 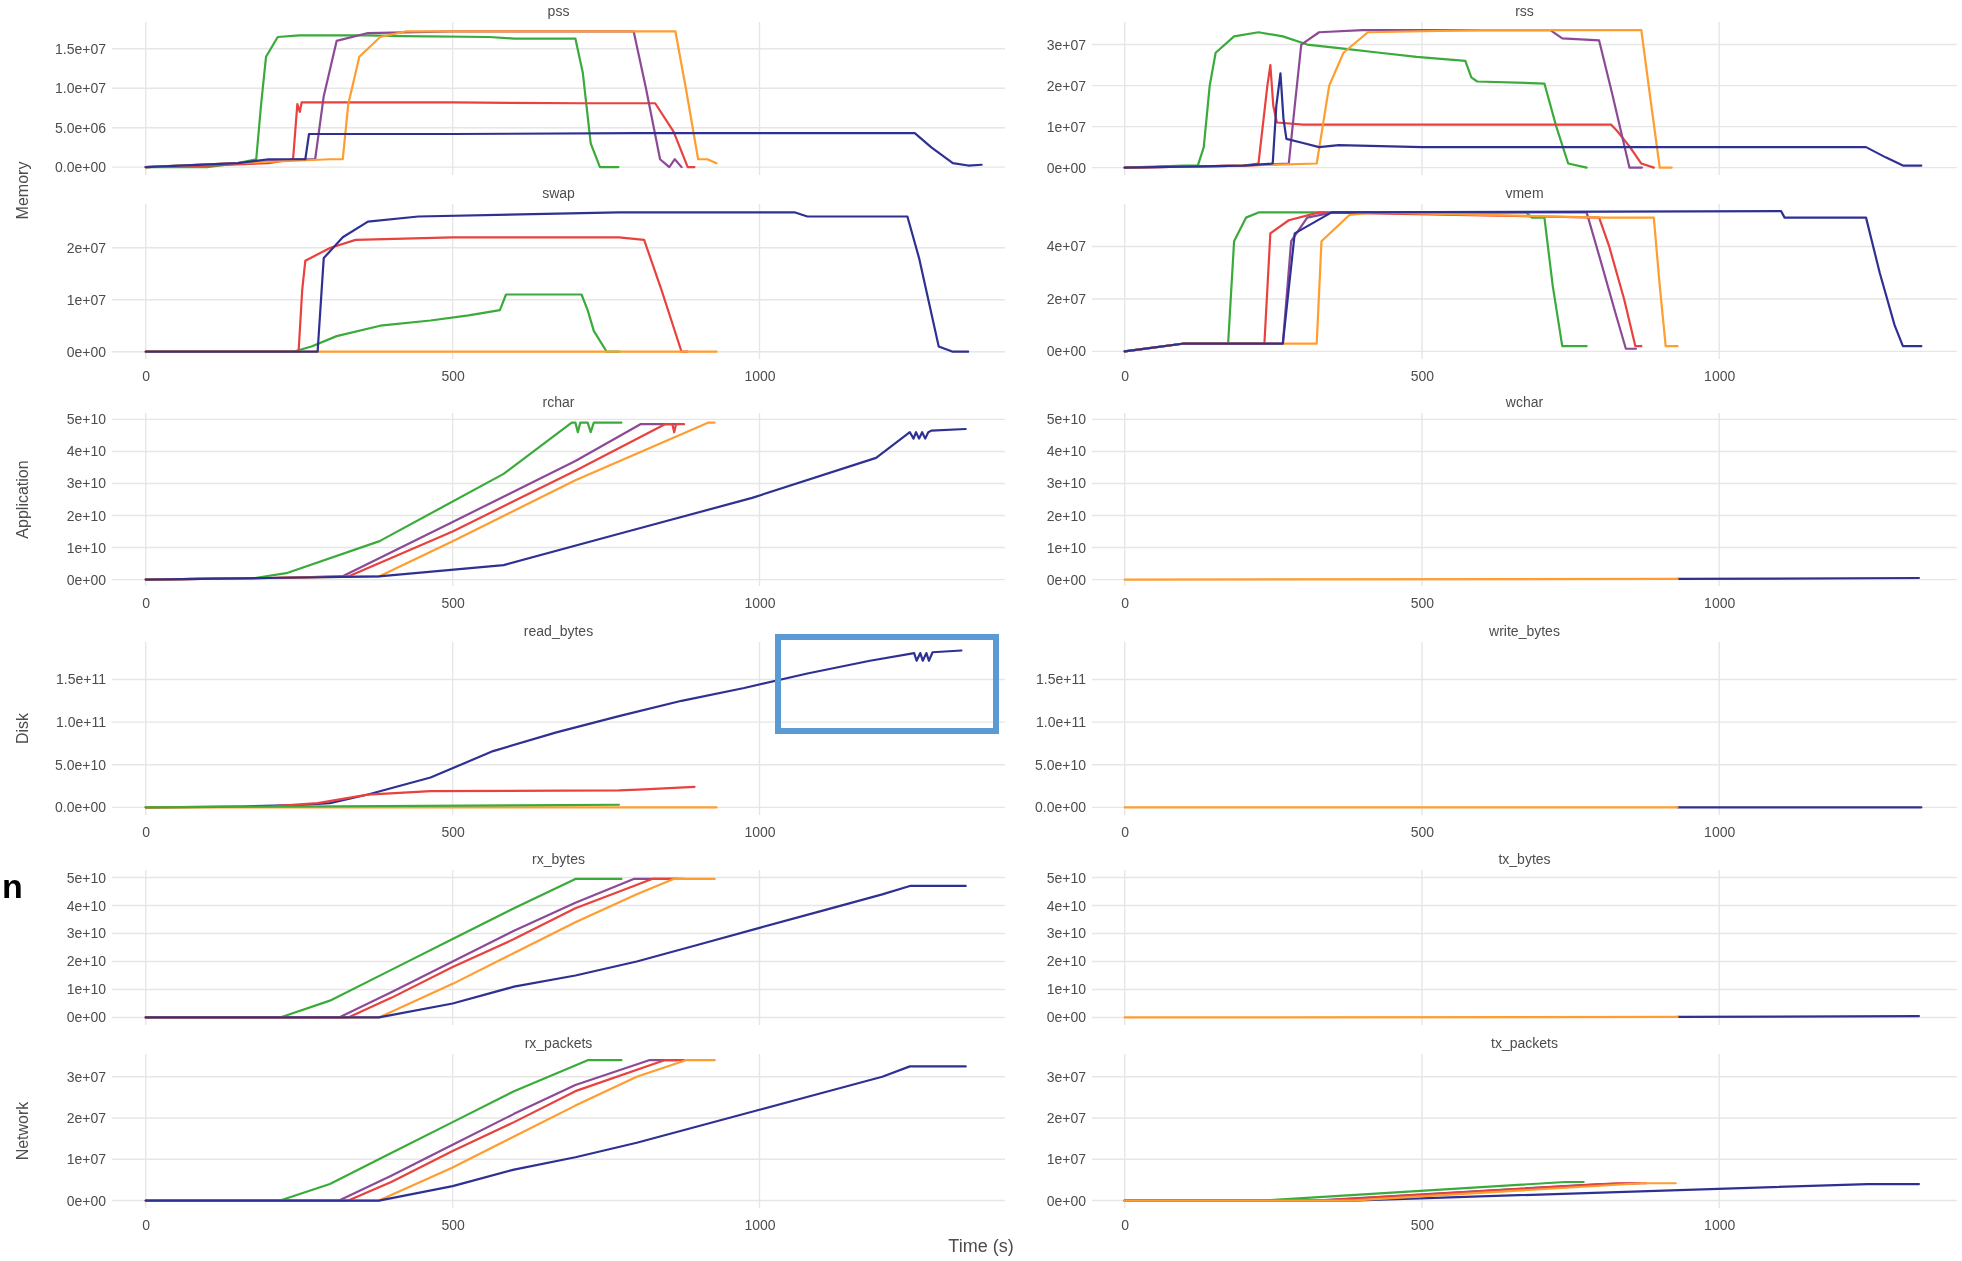 I want to click on chart-title: tx_bytes, so click(x=1524, y=859).